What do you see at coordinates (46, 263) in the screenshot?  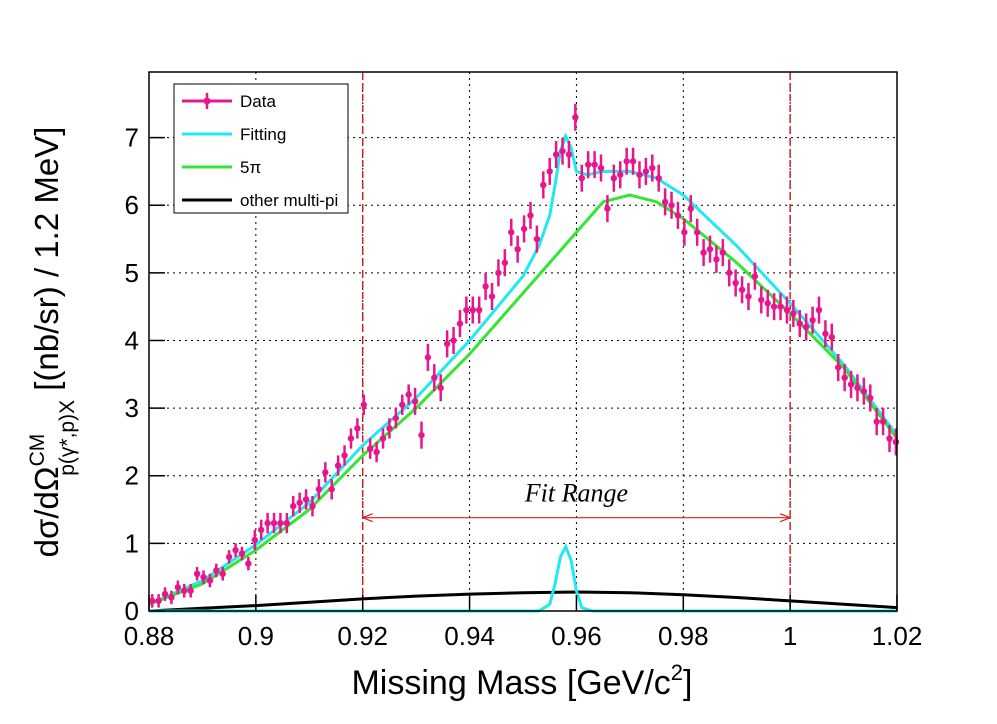 I see `y-label-unit: [(nb/sr) / 1.2 MeV]` at bounding box center [46, 263].